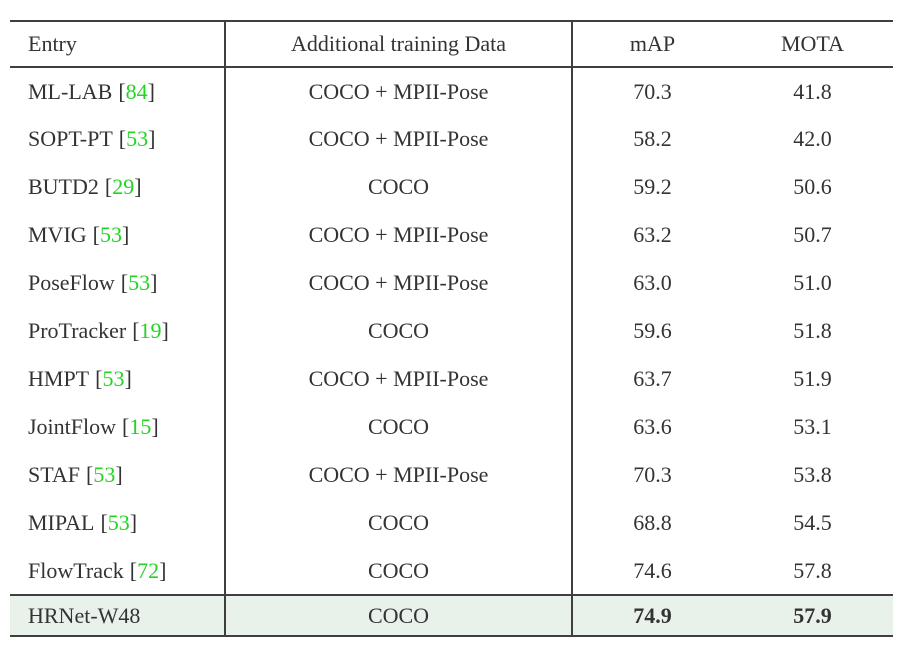 The width and height of the screenshot is (923, 648). What do you see at coordinates (812, 426) in the screenshot?
I see `mota-value-cell: 53.1` at bounding box center [812, 426].